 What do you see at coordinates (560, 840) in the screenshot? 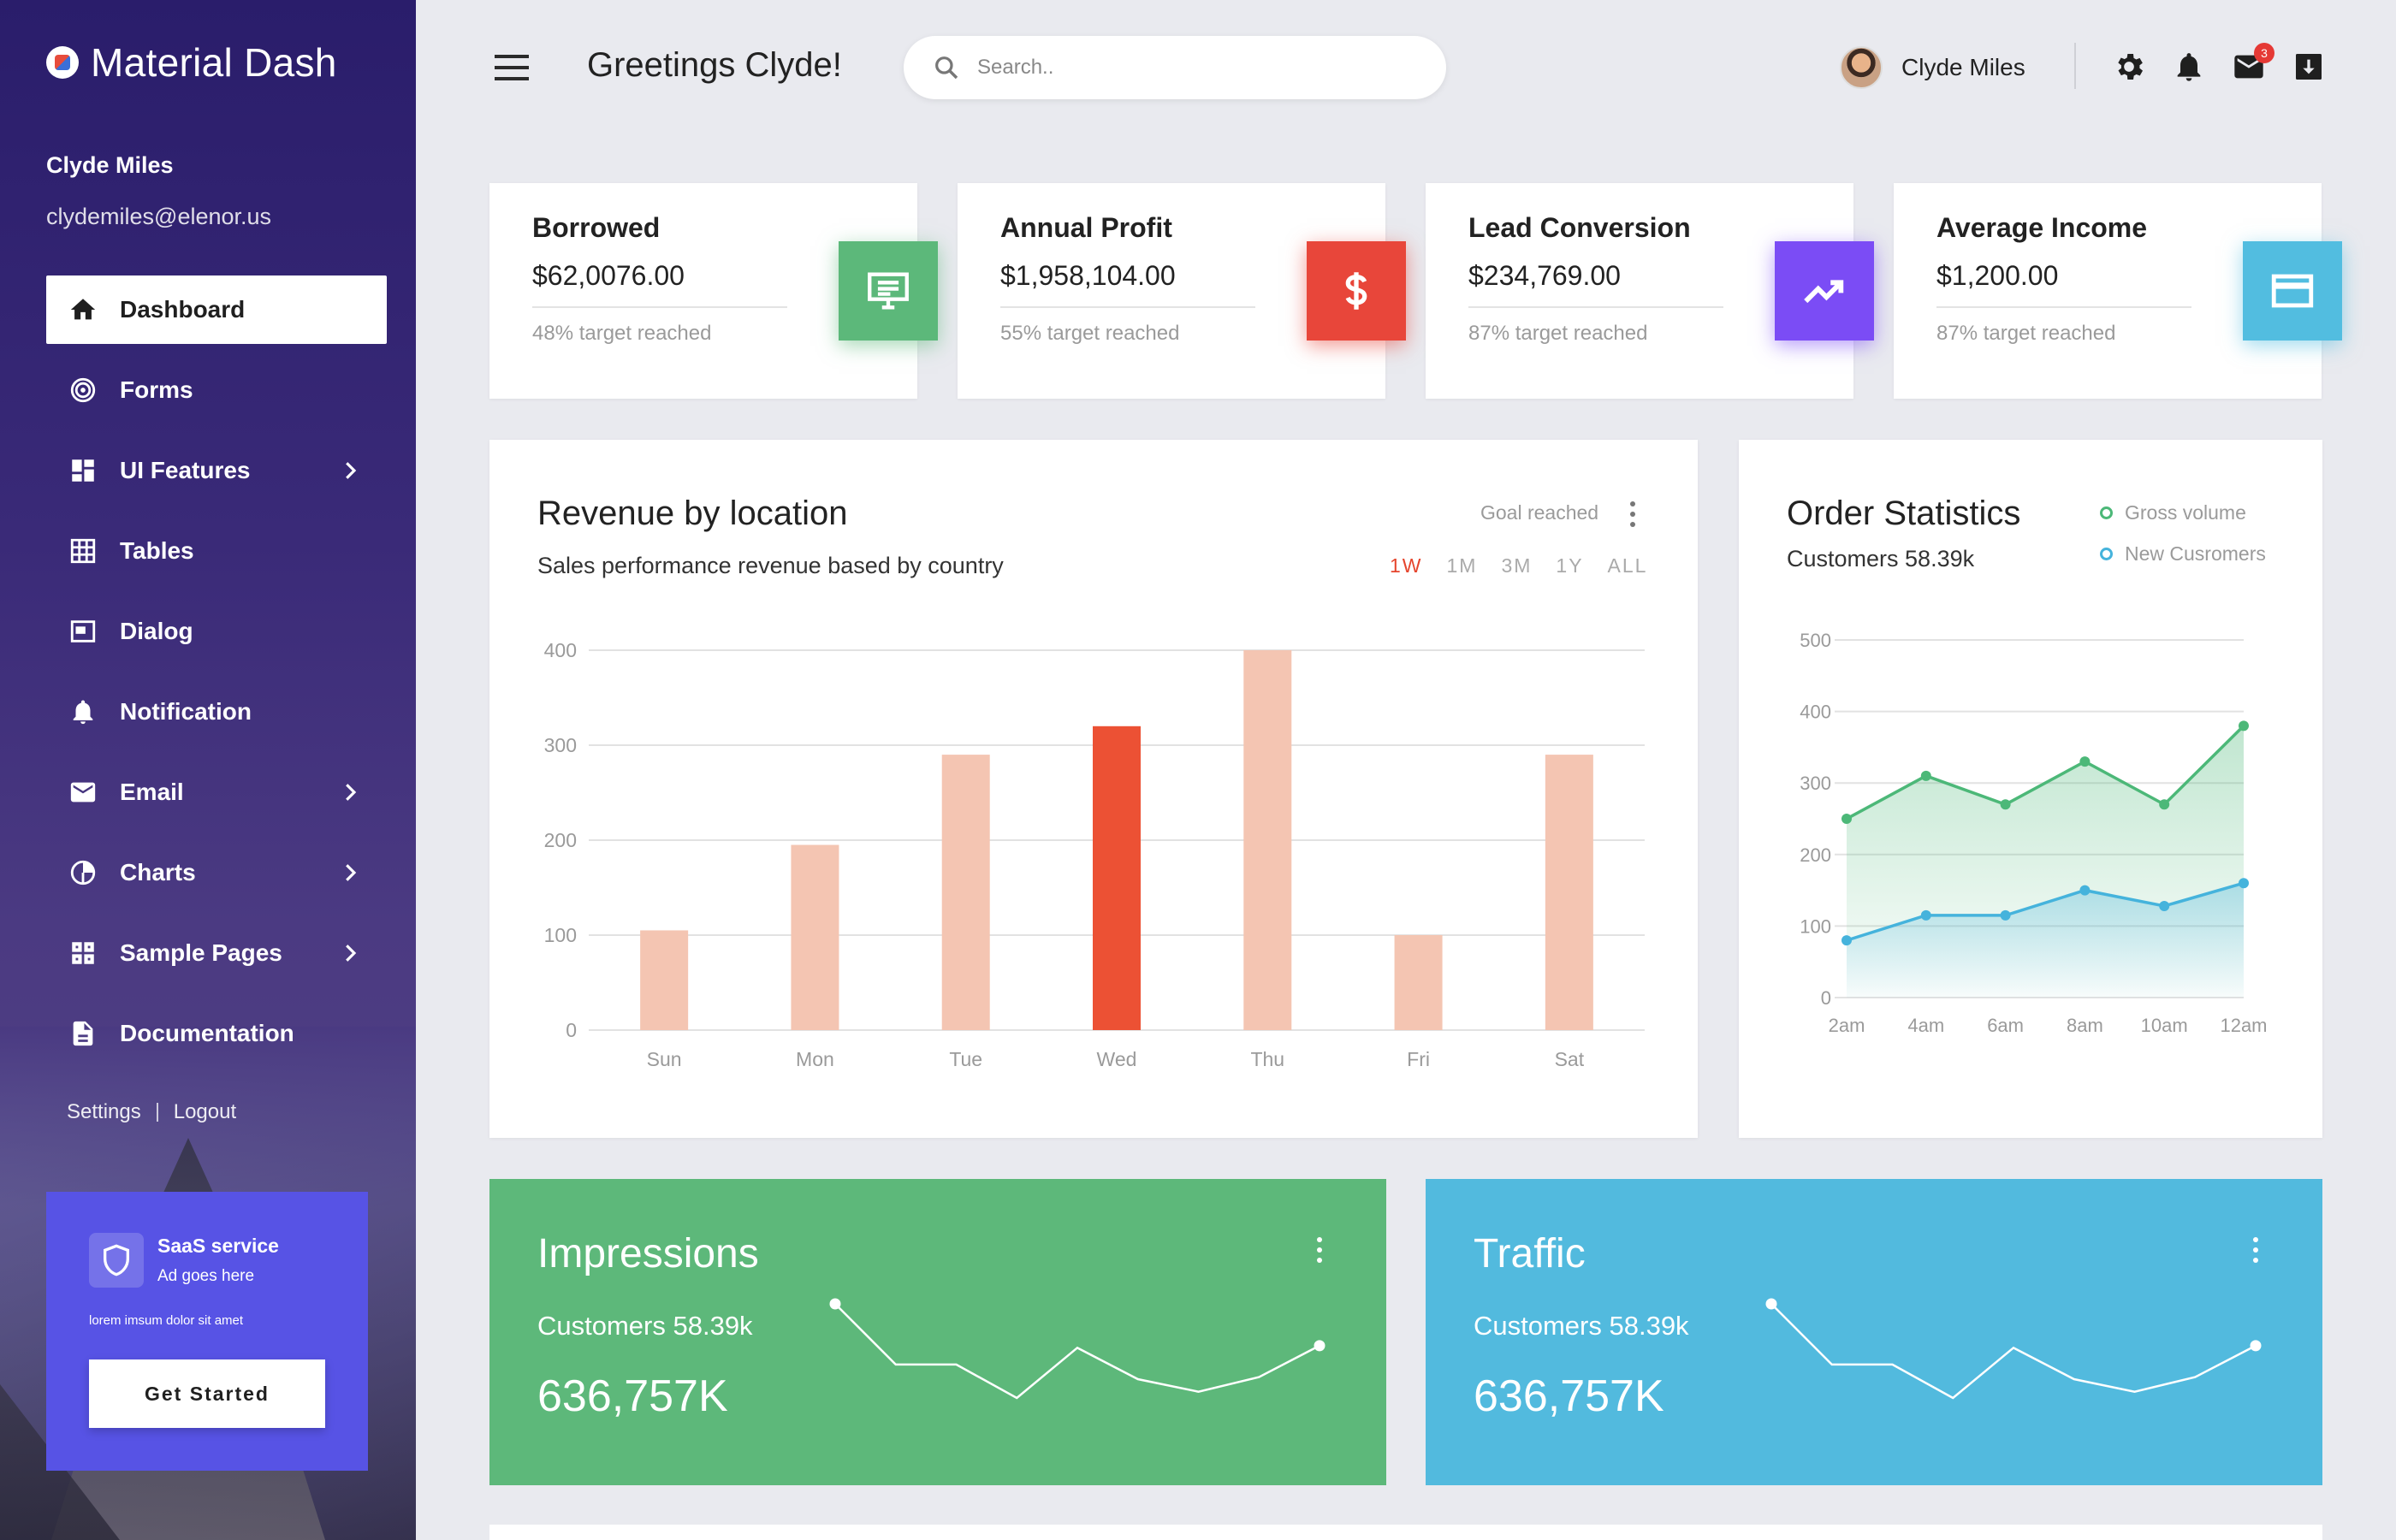
I see `y-tick-label: 200` at bounding box center [560, 840].